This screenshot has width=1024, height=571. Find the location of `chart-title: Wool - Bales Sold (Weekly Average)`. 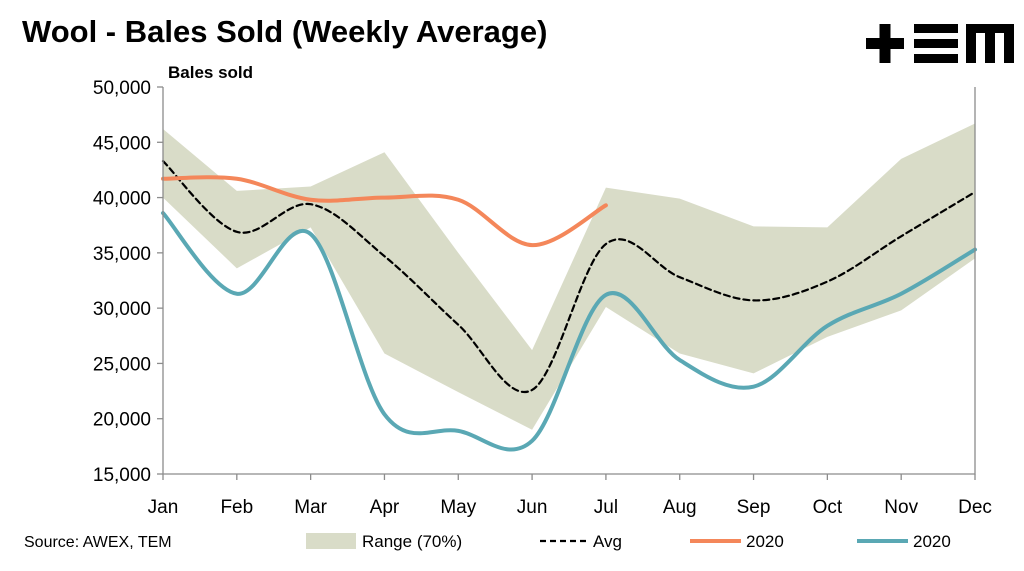

chart-title: Wool - Bales Sold (Weekly Average) is located at coordinates (285, 31).